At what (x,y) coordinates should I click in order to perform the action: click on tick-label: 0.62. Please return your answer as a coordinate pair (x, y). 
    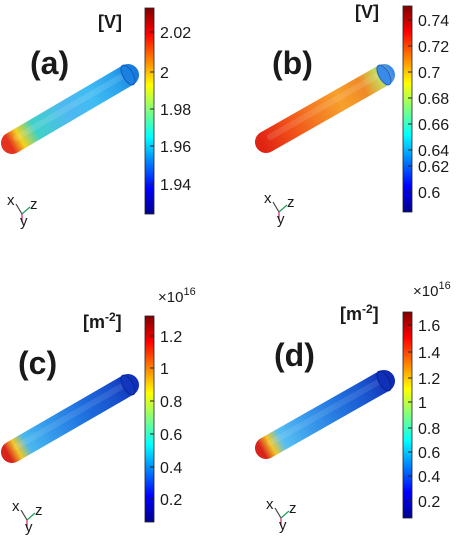
    Looking at the image, I should click on (433, 167).